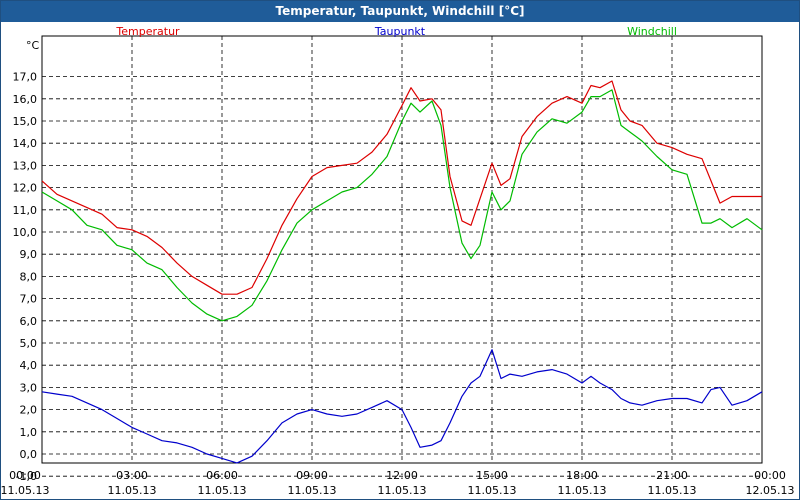 Image resolution: width=800 pixels, height=500 pixels. Describe the element at coordinates (400, 11) in the screenshot. I see `chart-title: Temperatur, Taupunkt, Windchill [°C]` at that location.